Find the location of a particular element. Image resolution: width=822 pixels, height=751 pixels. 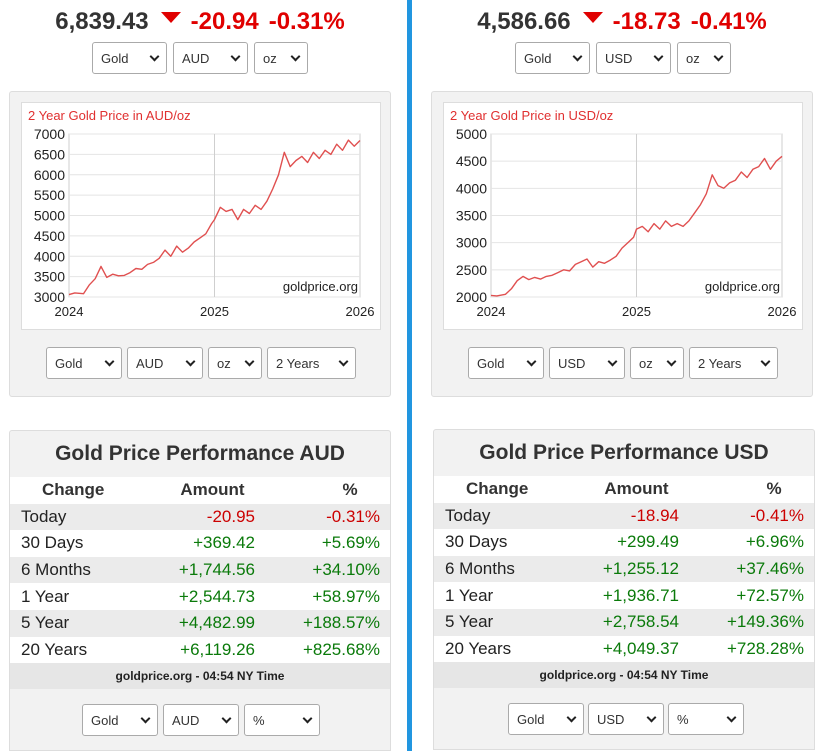

y-tick-label: 7000 is located at coordinates (49, 134).